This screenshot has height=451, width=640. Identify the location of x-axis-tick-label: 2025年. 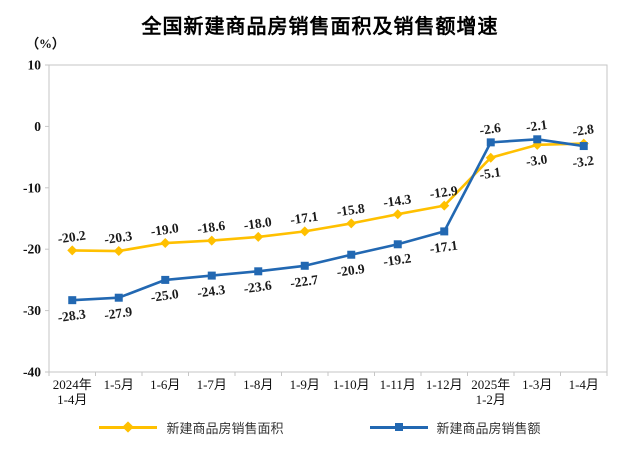
(490, 384).